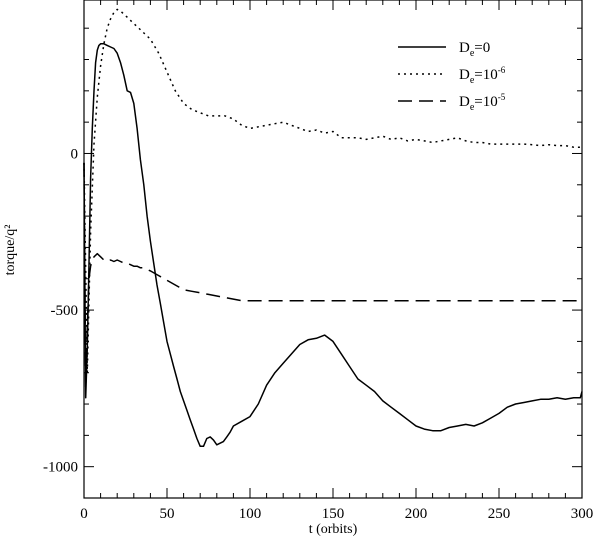  Describe the element at coordinates (250, 514) in the screenshot. I see `x-tick-label: 100` at that location.